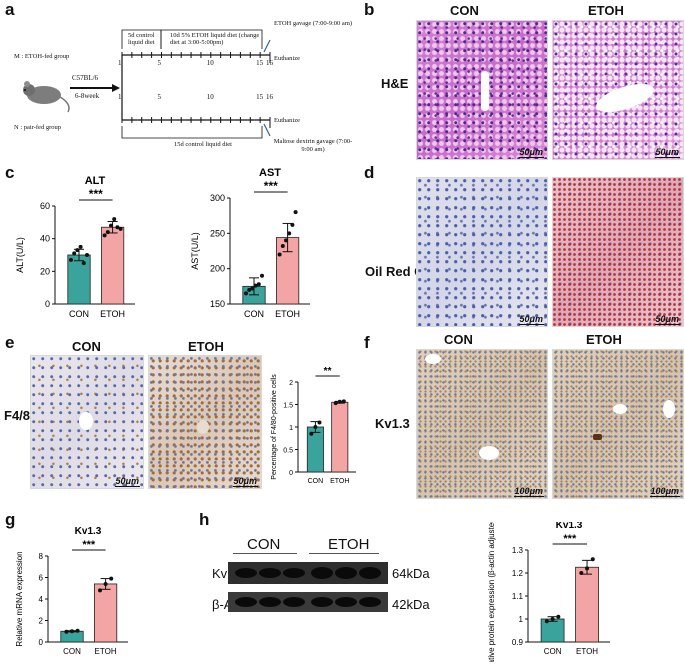 This screenshot has height=665, width=685. Describe the element at coordinates (518, 642) in the screenshot. I see `y-tick-label: 0.9` at that location.